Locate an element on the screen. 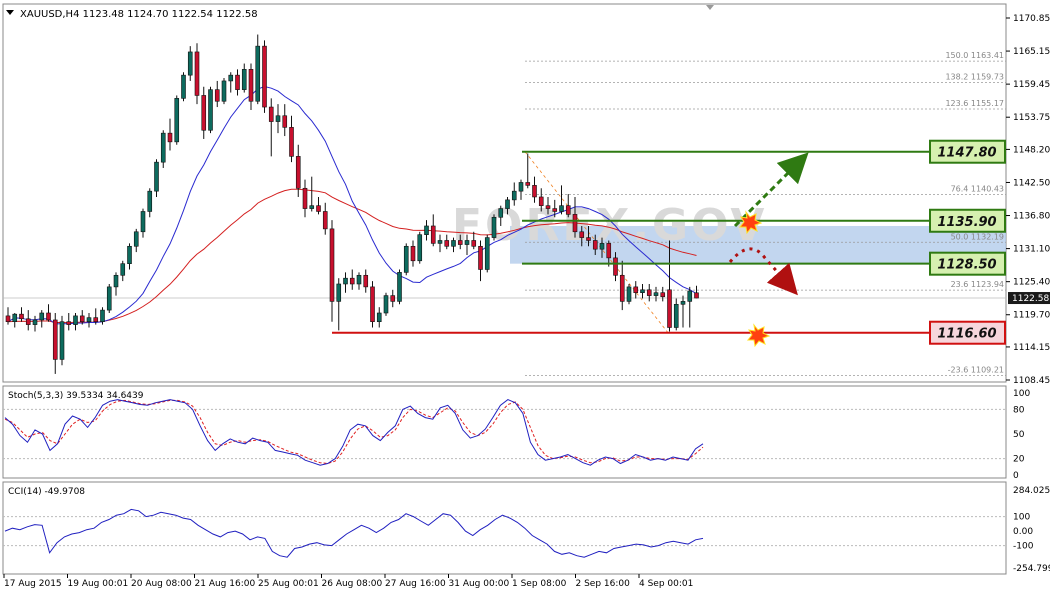  target-burst-icon is located at coordinates (758, 335).